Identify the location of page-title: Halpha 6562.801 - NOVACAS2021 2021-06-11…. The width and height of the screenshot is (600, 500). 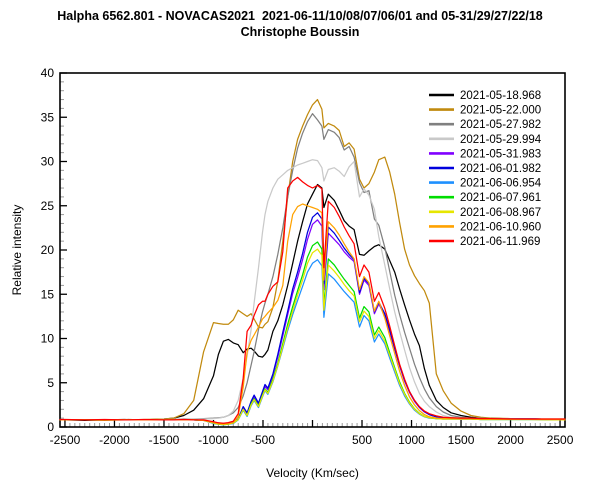
(300, 16).